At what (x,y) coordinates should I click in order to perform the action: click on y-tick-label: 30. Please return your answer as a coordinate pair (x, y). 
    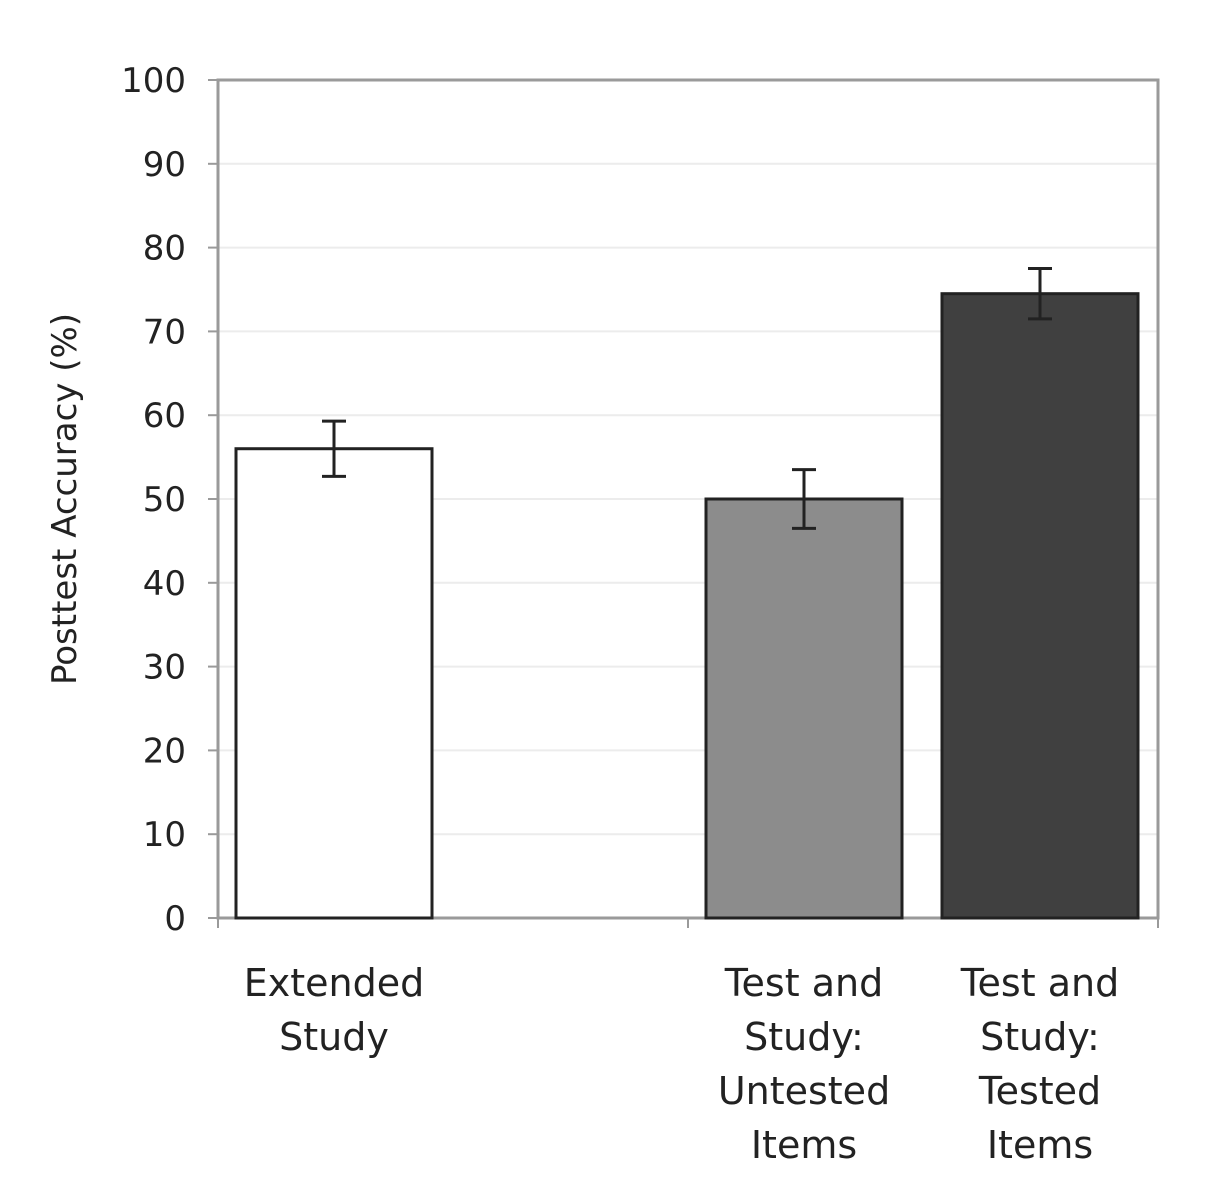
    Looking at the image, I should click on (164, 668).